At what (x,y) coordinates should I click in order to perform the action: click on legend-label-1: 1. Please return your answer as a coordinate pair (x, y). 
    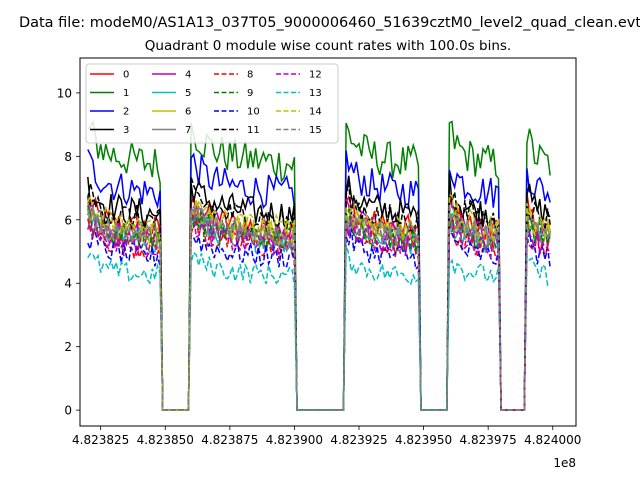
    Looking at the image, I should click on (126, 93).